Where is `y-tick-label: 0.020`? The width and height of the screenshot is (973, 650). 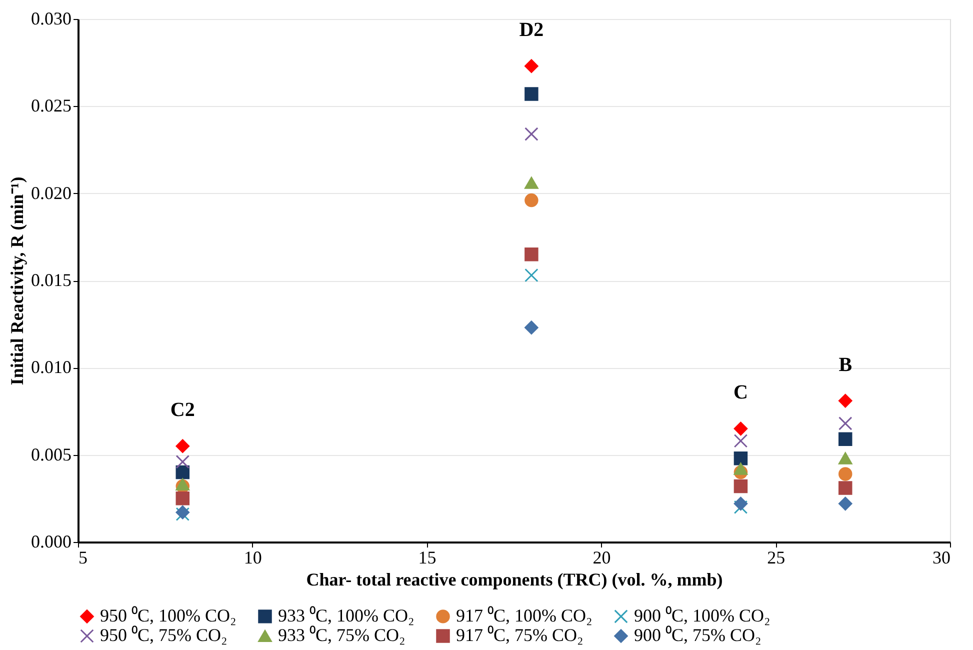 y-tick-label: 0.020 is located at coordinates (51, 192).